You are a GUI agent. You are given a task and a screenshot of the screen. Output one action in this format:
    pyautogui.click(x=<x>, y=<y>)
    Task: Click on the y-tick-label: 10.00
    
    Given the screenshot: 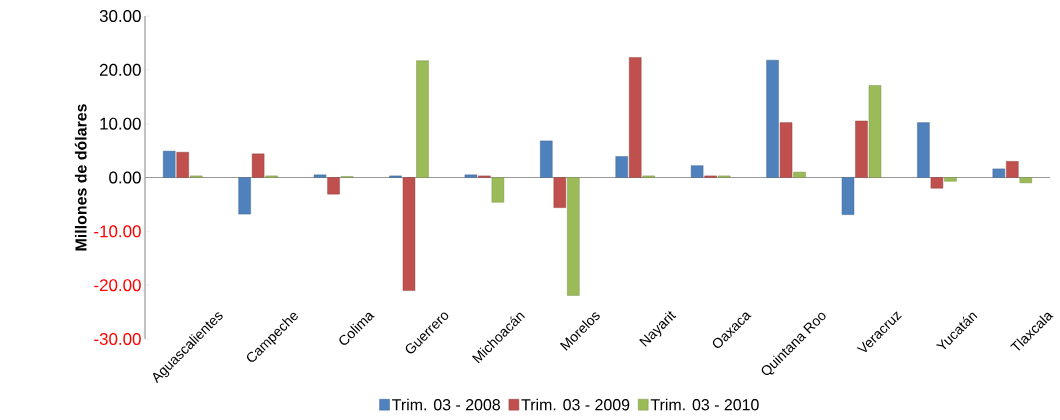 What is the action you would take?
    pyautogui.click(x=120, y=123)
    